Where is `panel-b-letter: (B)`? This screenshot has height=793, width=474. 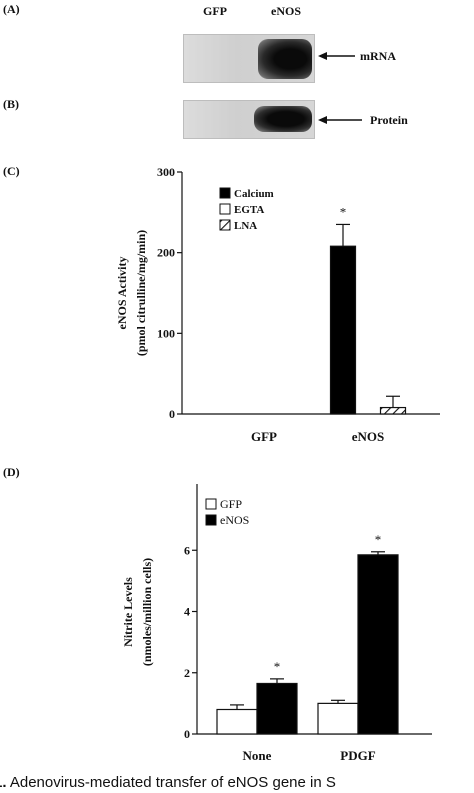
panel-b-letter: (B) is located at coordinates (11, 104).